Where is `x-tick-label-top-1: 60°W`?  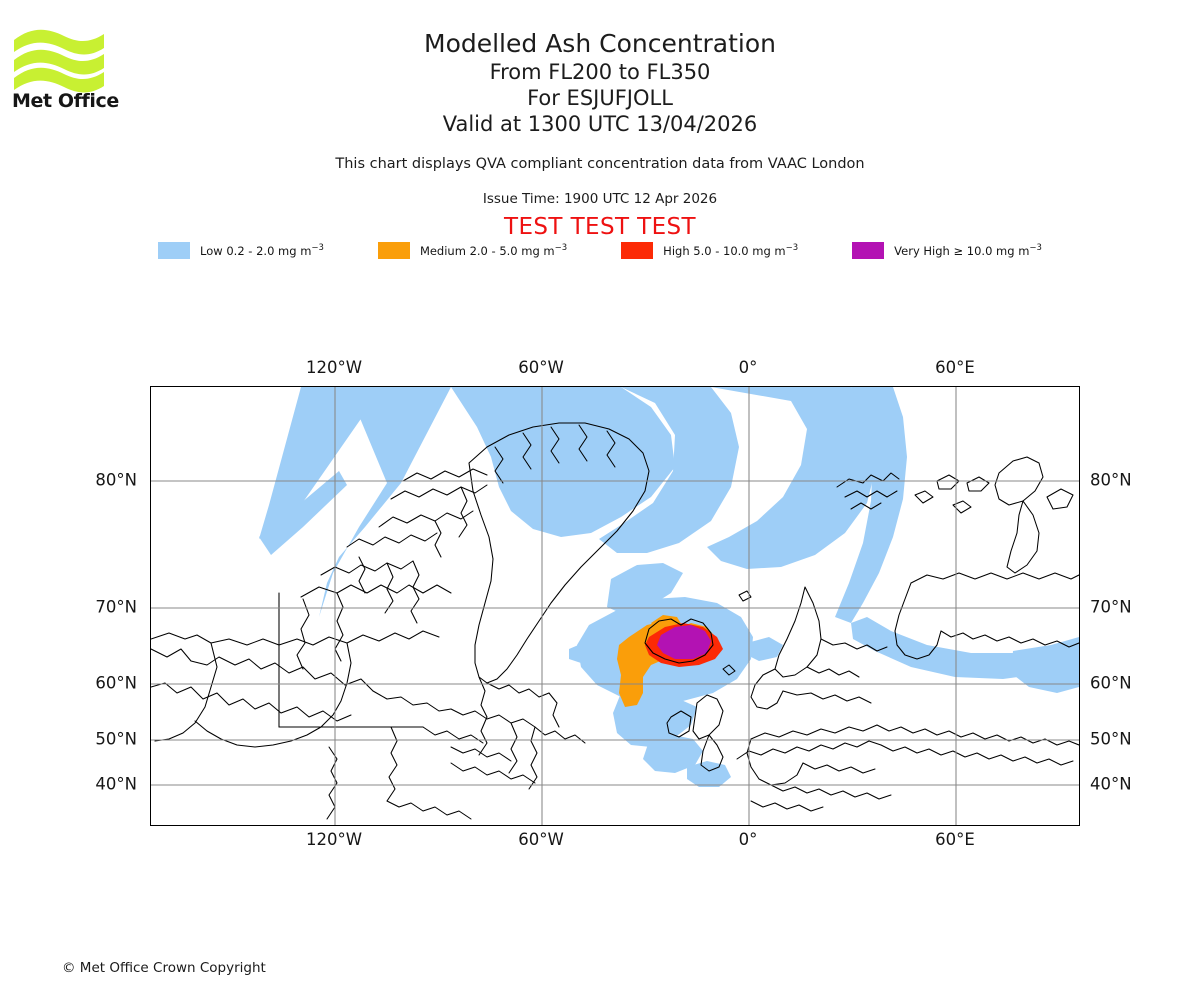 x-tick-label-top-1: 60°W is located at coordinates (541, 367).